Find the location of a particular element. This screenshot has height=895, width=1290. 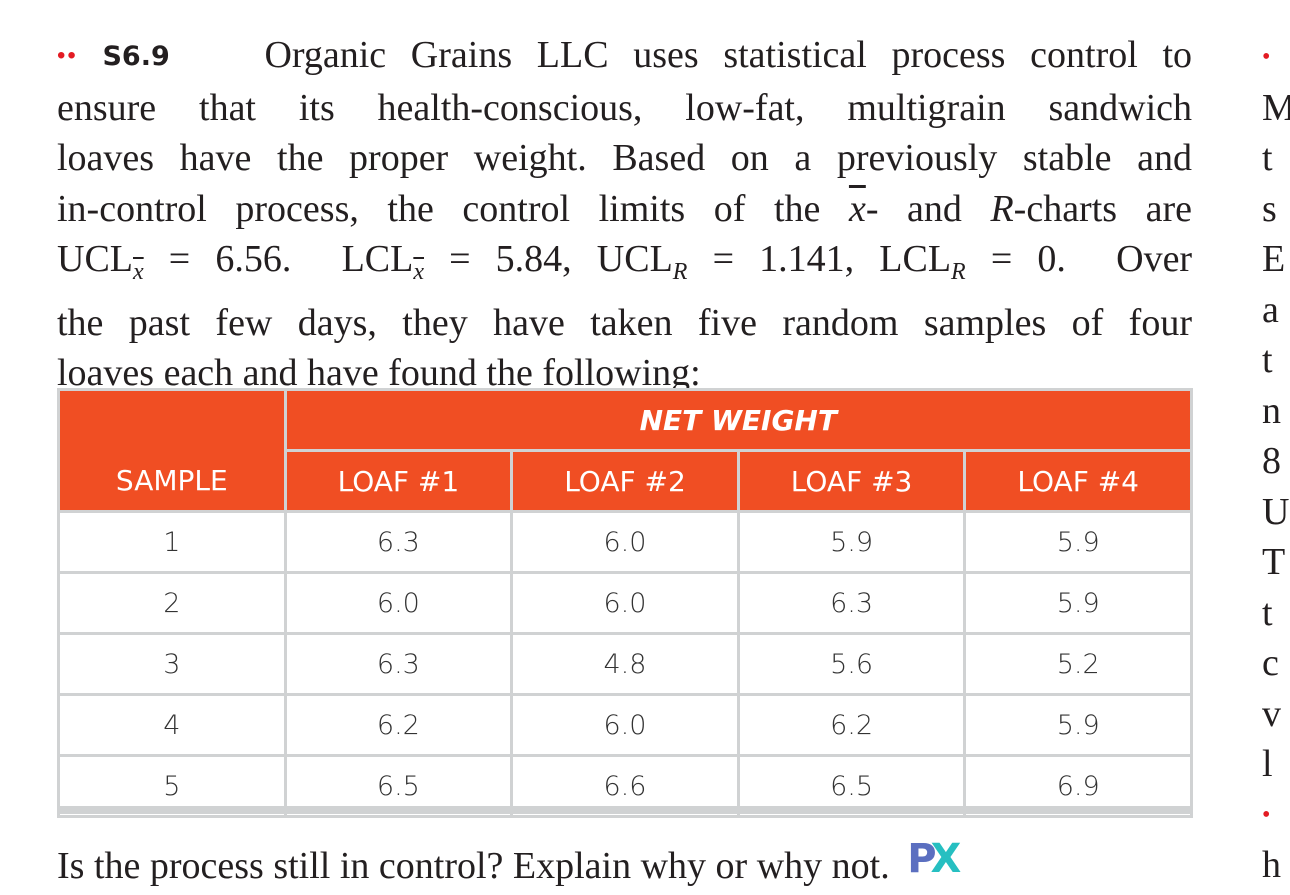

table-row: 1 6.3 6.0 5.9 5.9 is located at coordinates (625, 542).